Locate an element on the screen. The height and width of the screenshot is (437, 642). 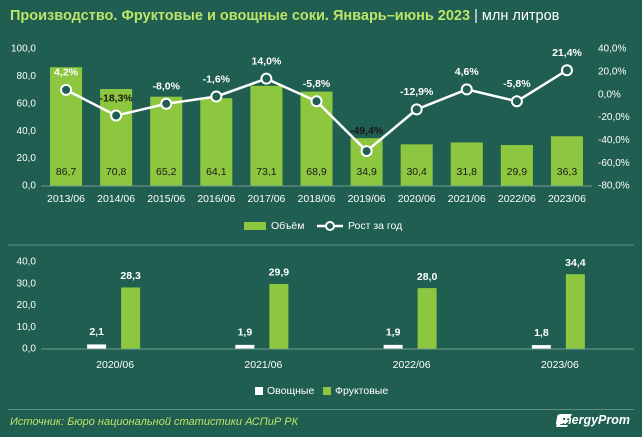
energyprom-logo-icon is located at coordinates (563, 420).